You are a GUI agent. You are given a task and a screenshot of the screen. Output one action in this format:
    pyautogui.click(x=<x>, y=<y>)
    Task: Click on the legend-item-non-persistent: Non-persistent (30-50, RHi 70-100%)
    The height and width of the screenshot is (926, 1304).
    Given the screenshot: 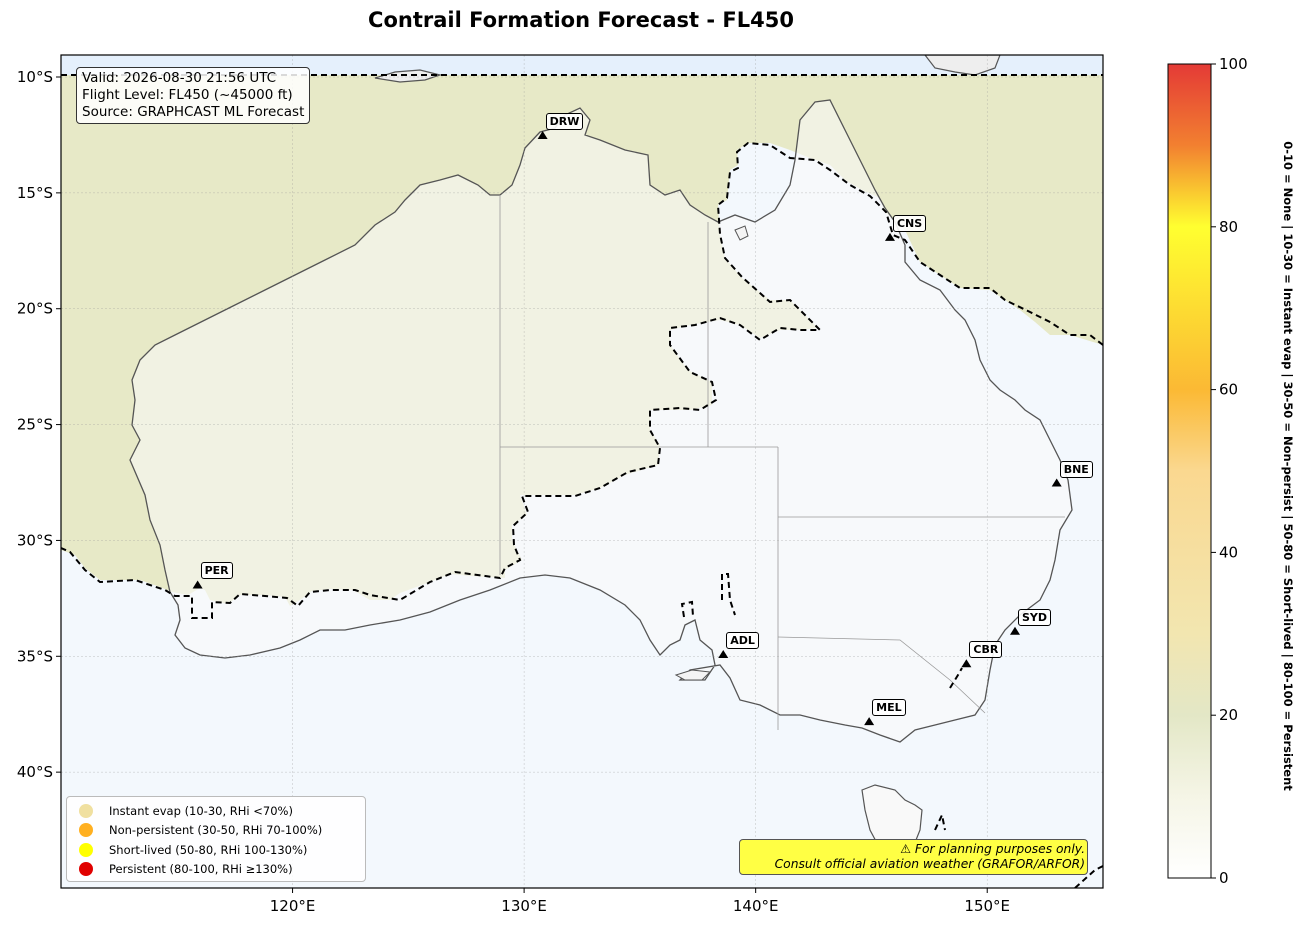 What is the action you would take?
    pyautogui.click(x=216, y=831)
    